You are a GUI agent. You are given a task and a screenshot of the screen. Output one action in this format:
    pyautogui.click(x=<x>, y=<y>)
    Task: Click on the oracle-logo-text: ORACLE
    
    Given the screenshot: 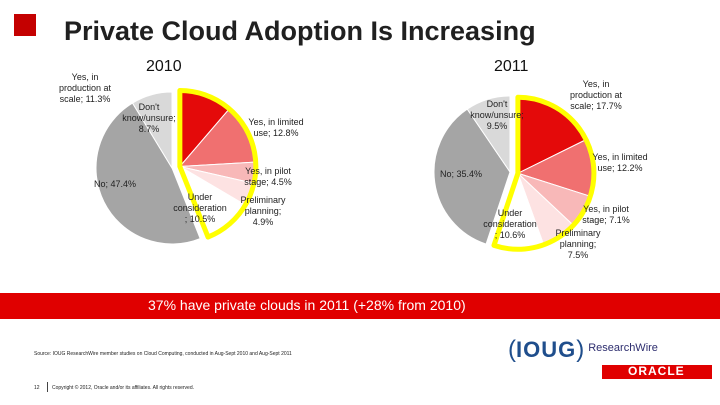 What is the action you would take?
    pyautogui.click(x=656, y=371)
    